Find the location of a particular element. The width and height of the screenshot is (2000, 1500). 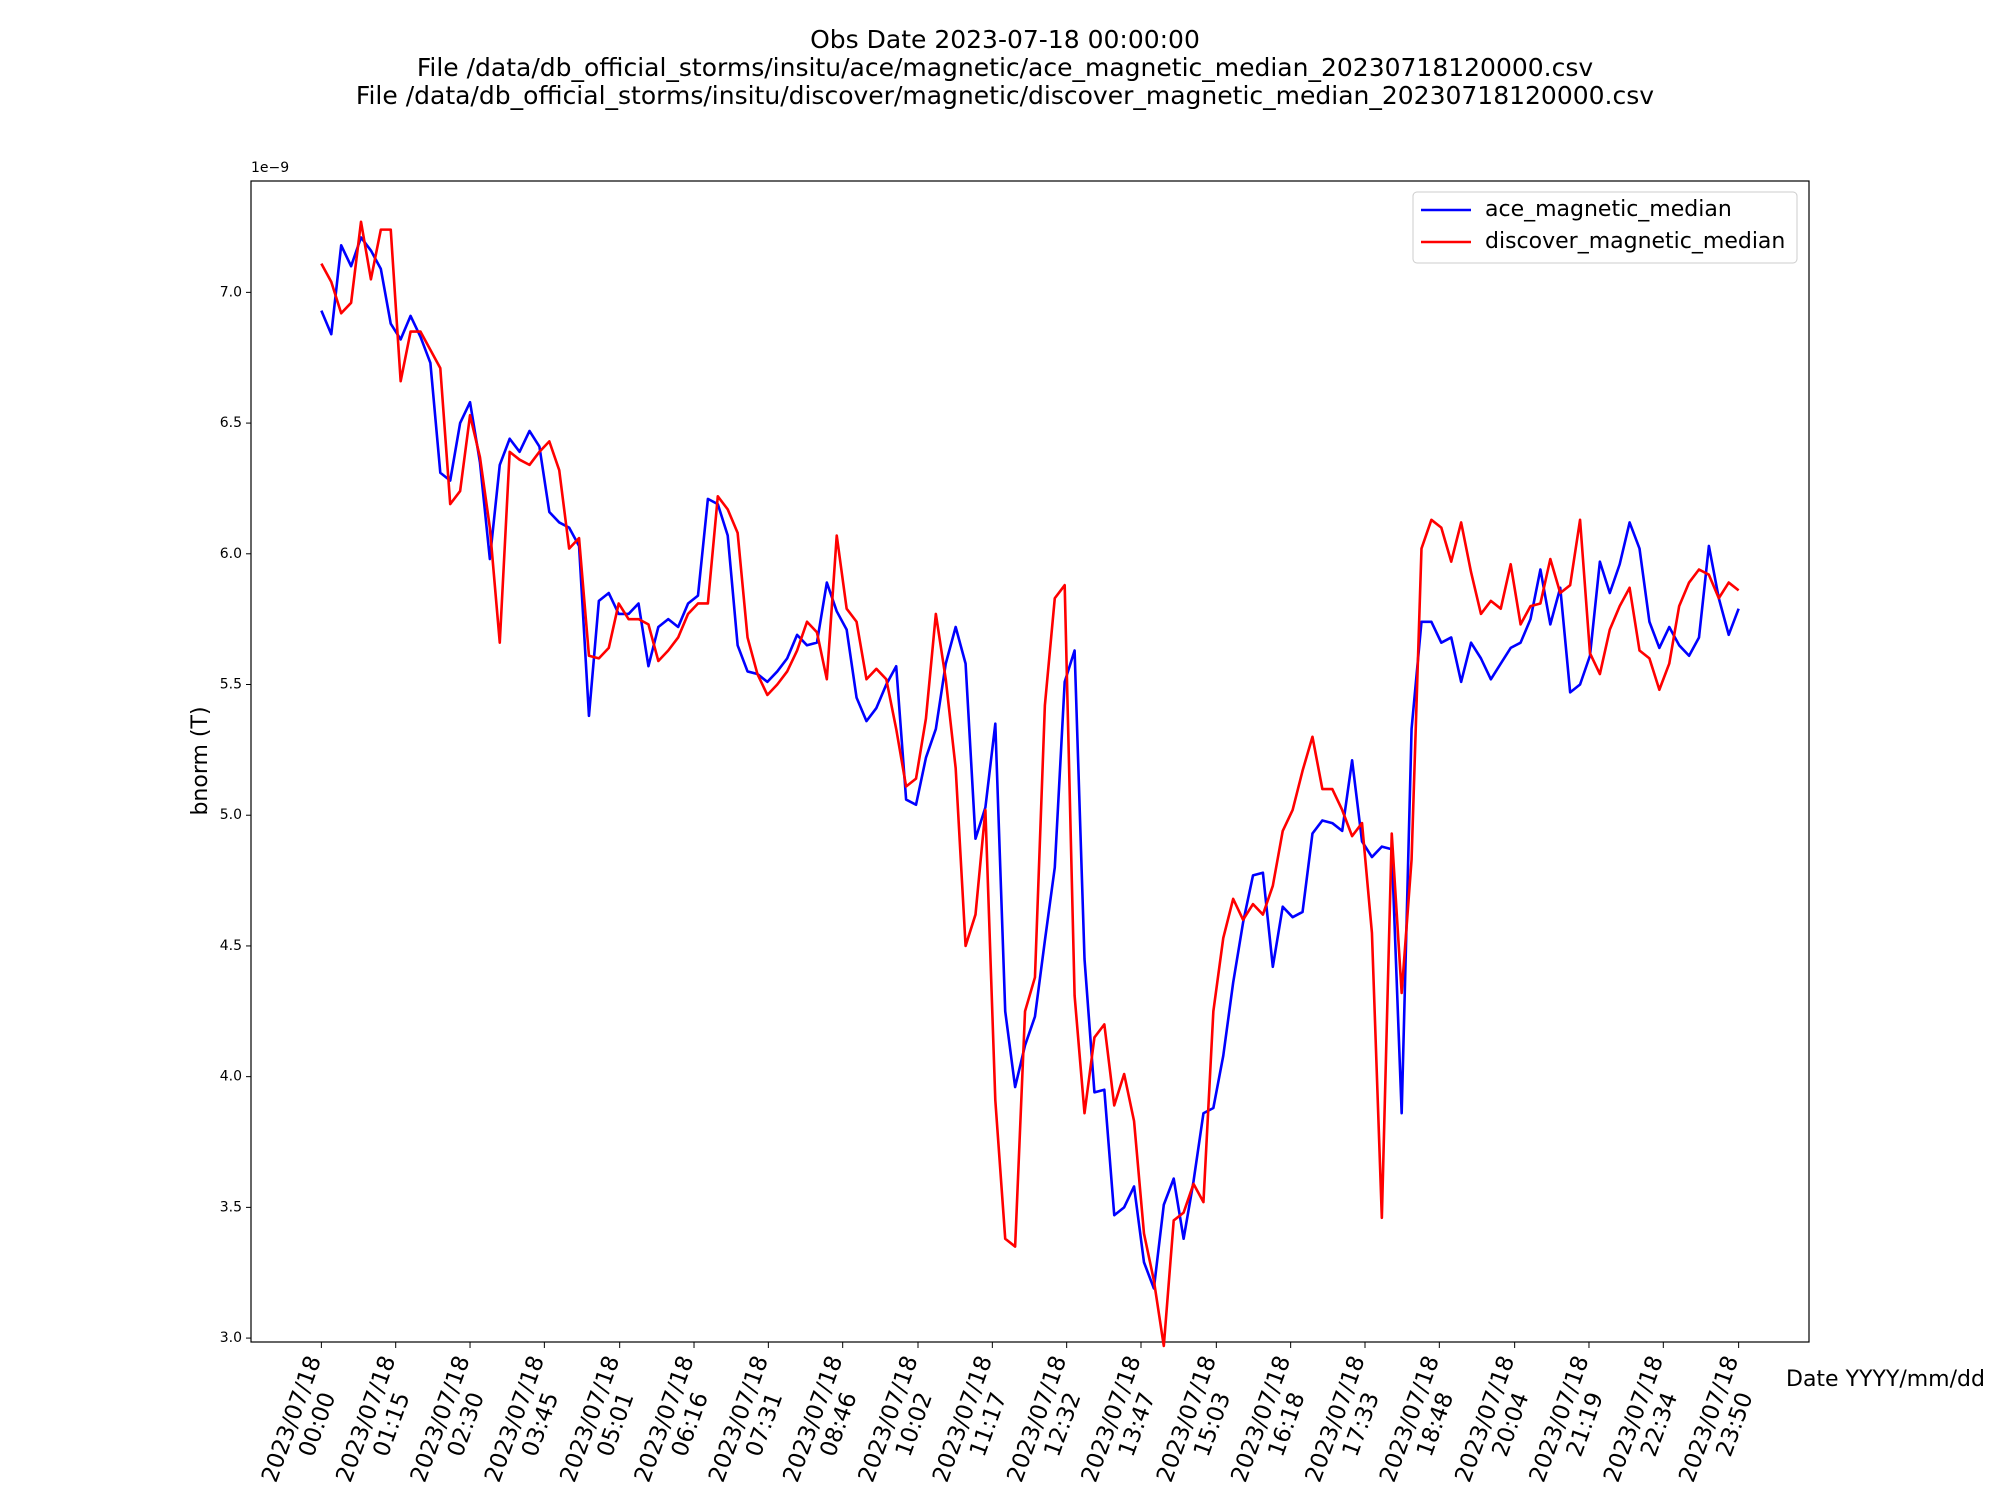

y-tick-label: 6.0 is located at coordinates (231, 554).